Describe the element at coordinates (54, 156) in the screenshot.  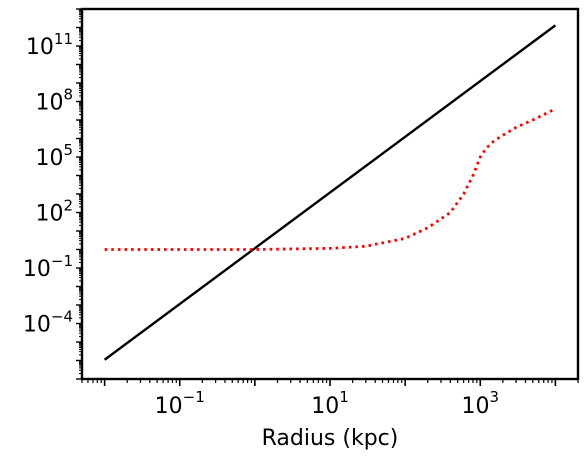
I see `y-tick-label: 10⁵` at that location.